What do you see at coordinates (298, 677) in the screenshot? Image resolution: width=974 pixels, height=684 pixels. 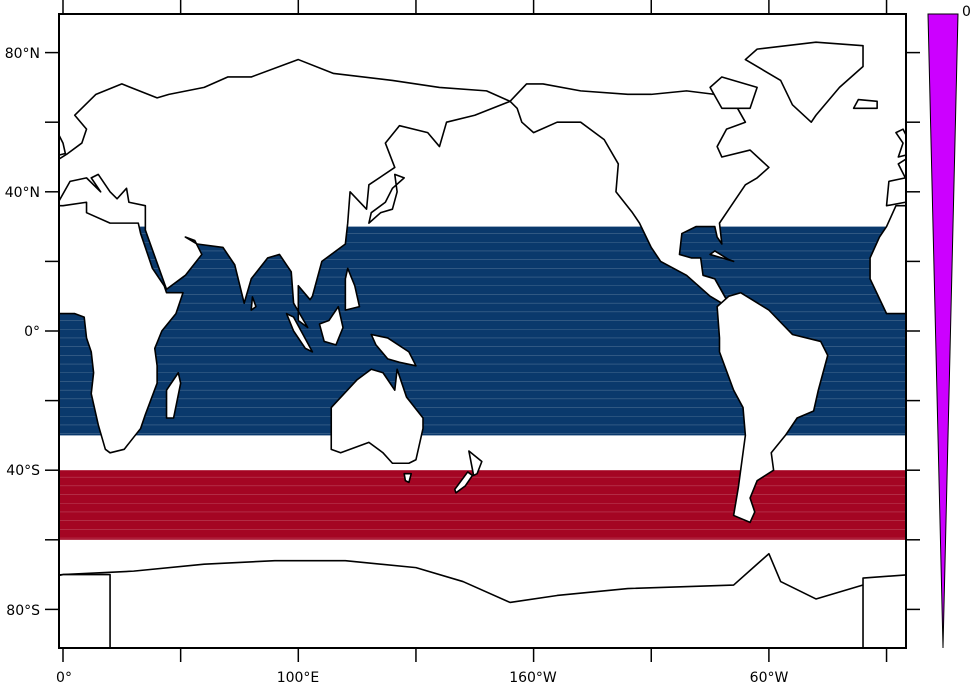 I see `x-tick-label: 100°E` at bounding box center [298, 677].